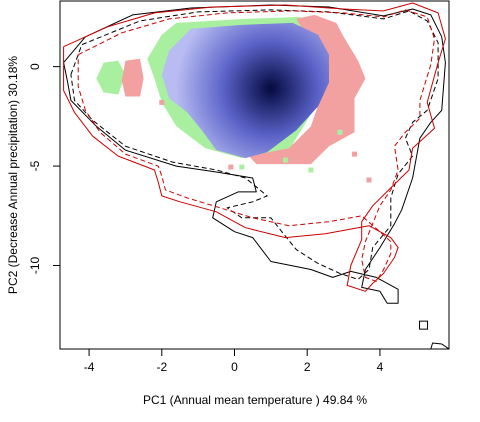  What do you see at coordinates (380, 367) in the screenshot?
I see `x-tick-label: 4` at bounding box center [380, 367].